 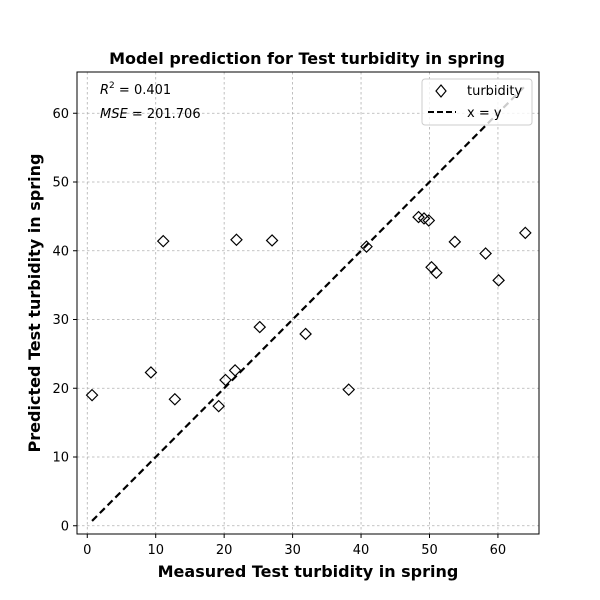 I want to click on r2-superscript: 2, so click(x=112, y=86).